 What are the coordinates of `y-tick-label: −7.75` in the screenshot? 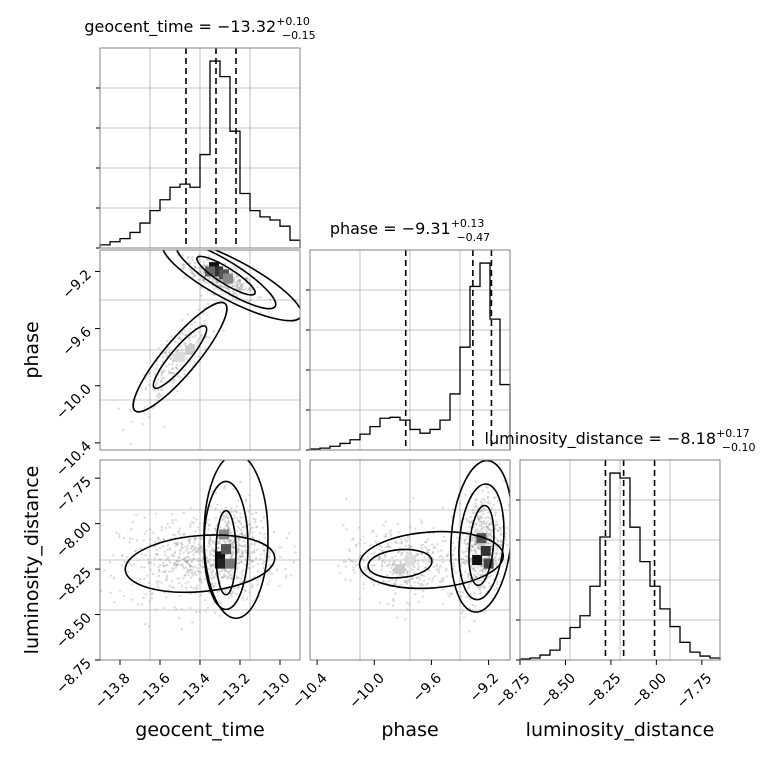 It's located at (74, 495).